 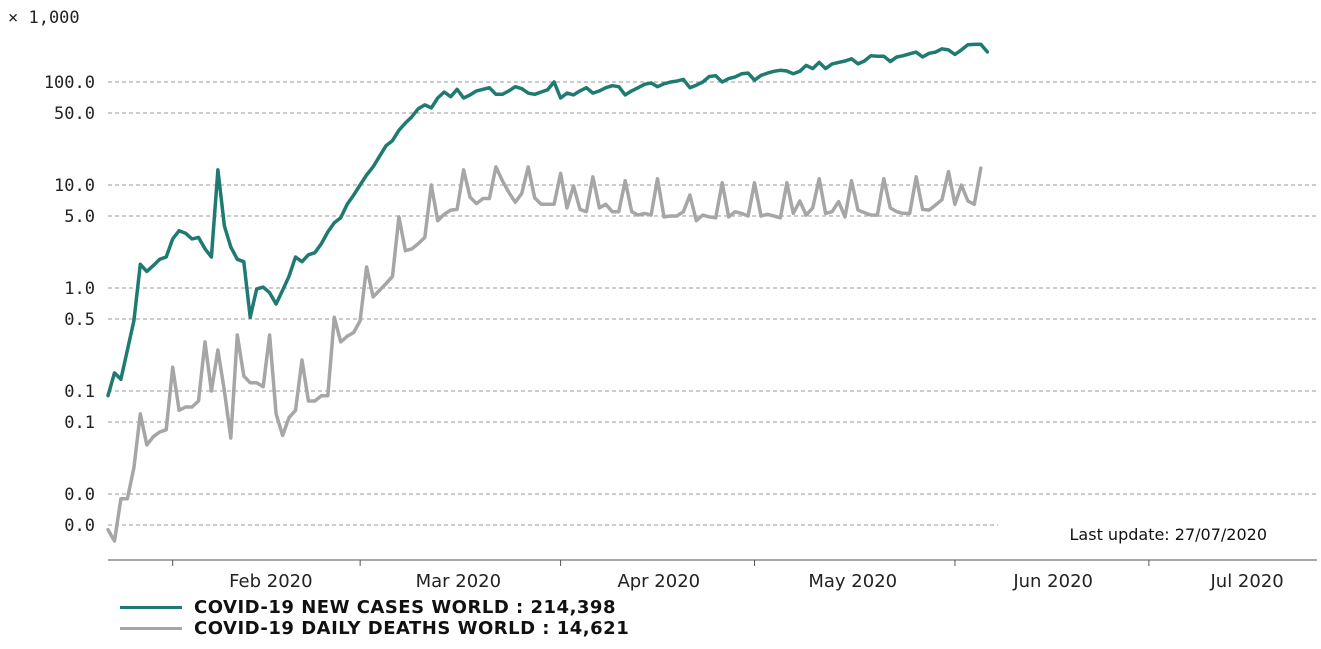 I want to click on legend-item-cases: COVID-19 NEW CASES WORLD : 214,398, so click(x=368, y=607).